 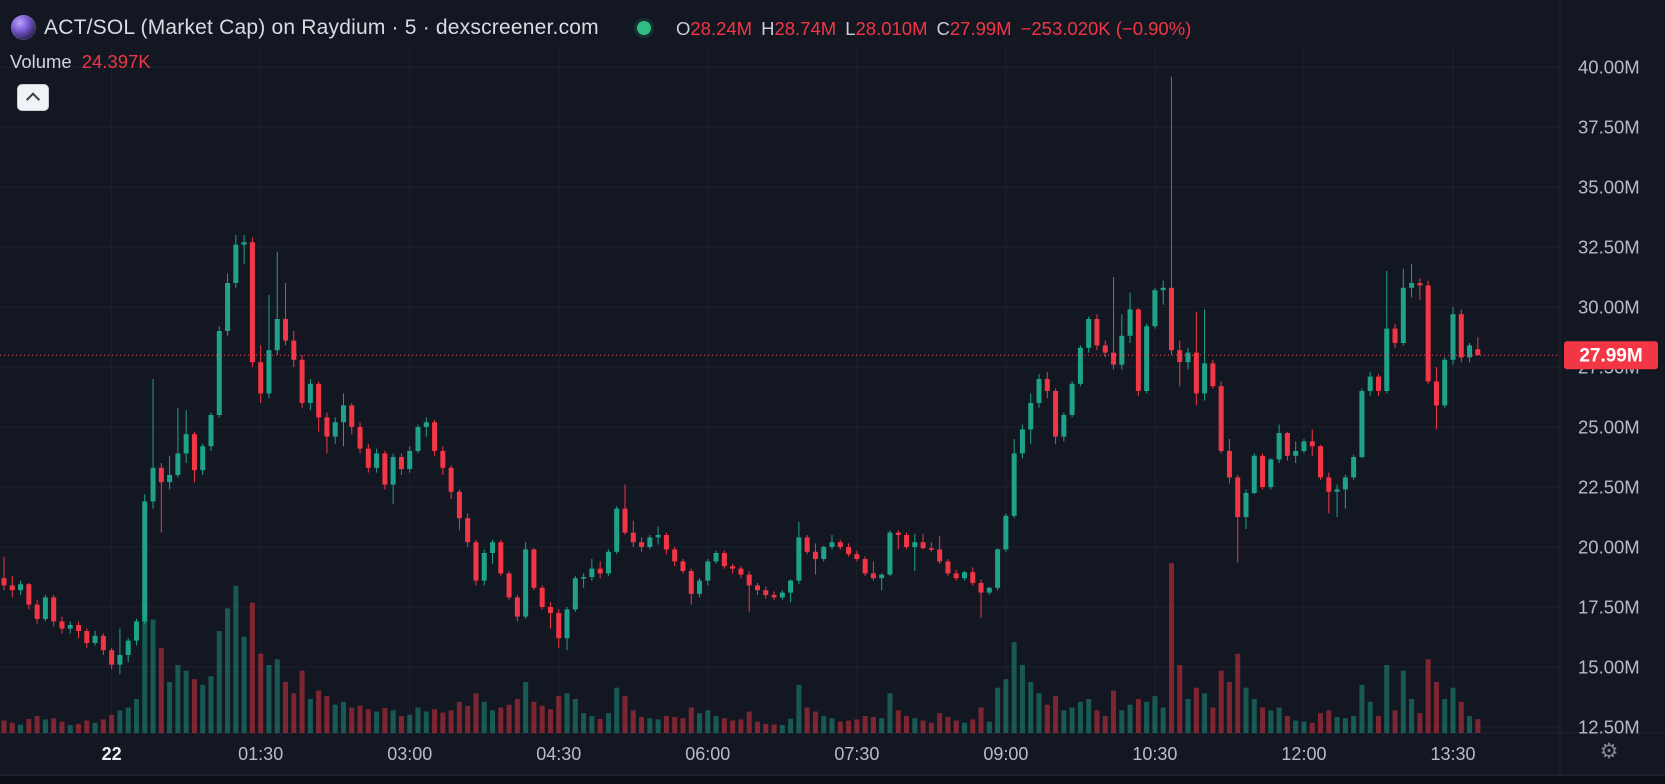 I want to click on time-tick-label: 04:30, so click(x=558, y=754).